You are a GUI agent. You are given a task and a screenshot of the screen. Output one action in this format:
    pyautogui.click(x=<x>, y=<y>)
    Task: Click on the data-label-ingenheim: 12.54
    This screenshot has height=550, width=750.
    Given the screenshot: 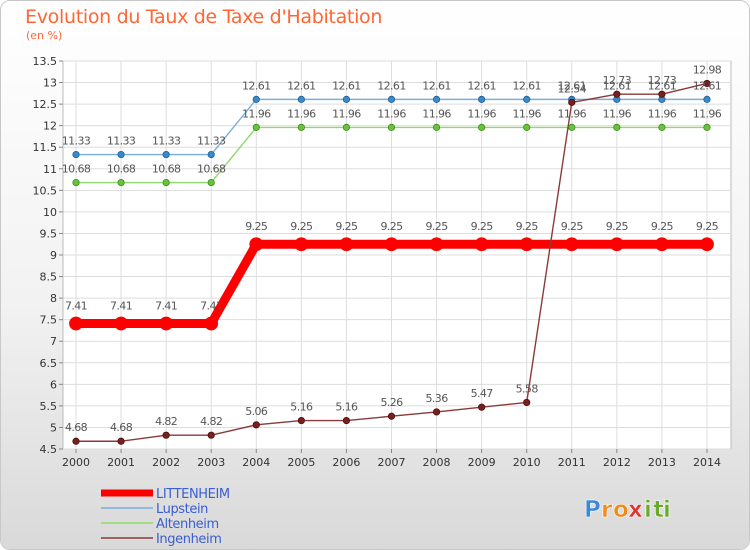 What is the action you would take?
    pyautogui.click(x=572, y=88)
    